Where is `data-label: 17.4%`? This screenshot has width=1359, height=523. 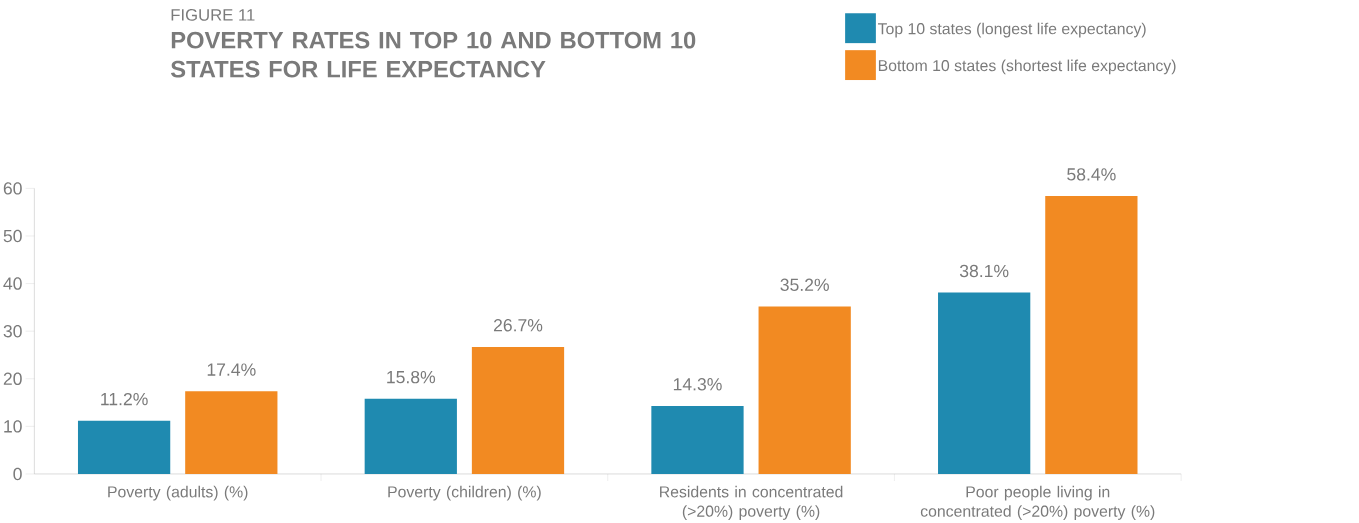
data-label: 17.4% is located at coordinates (231, 369).